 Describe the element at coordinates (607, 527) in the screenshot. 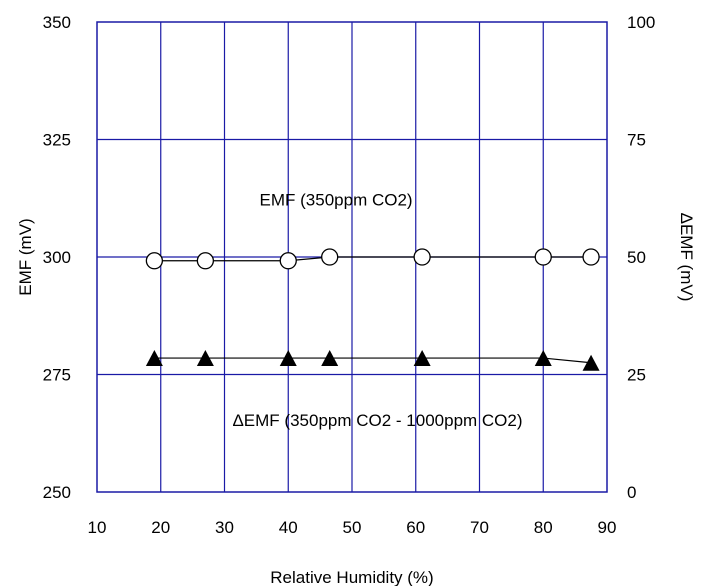

I see `x-tick-label: 90` at that location.